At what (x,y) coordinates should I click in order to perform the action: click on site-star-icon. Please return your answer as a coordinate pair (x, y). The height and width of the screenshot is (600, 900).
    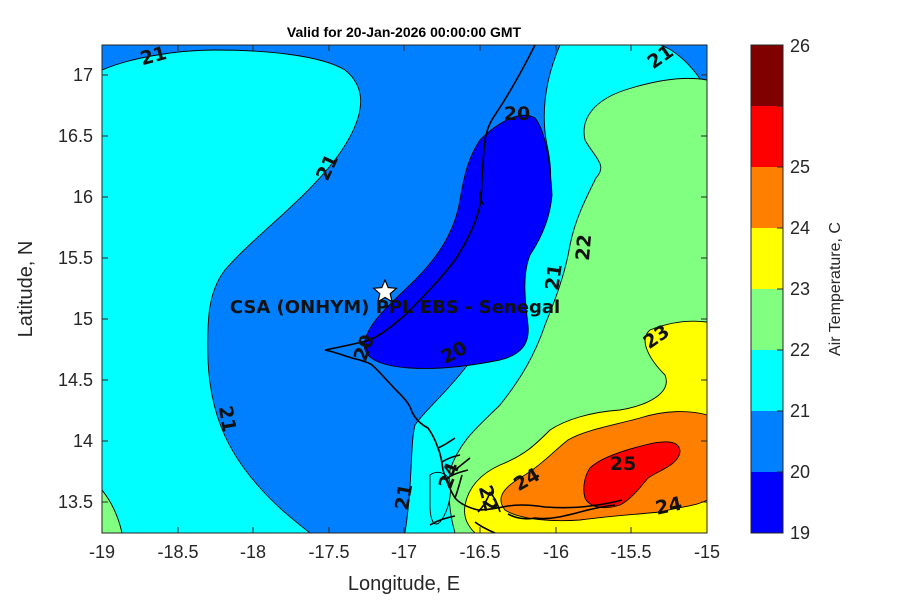
    Looking at the image, I should click on (385, 290).